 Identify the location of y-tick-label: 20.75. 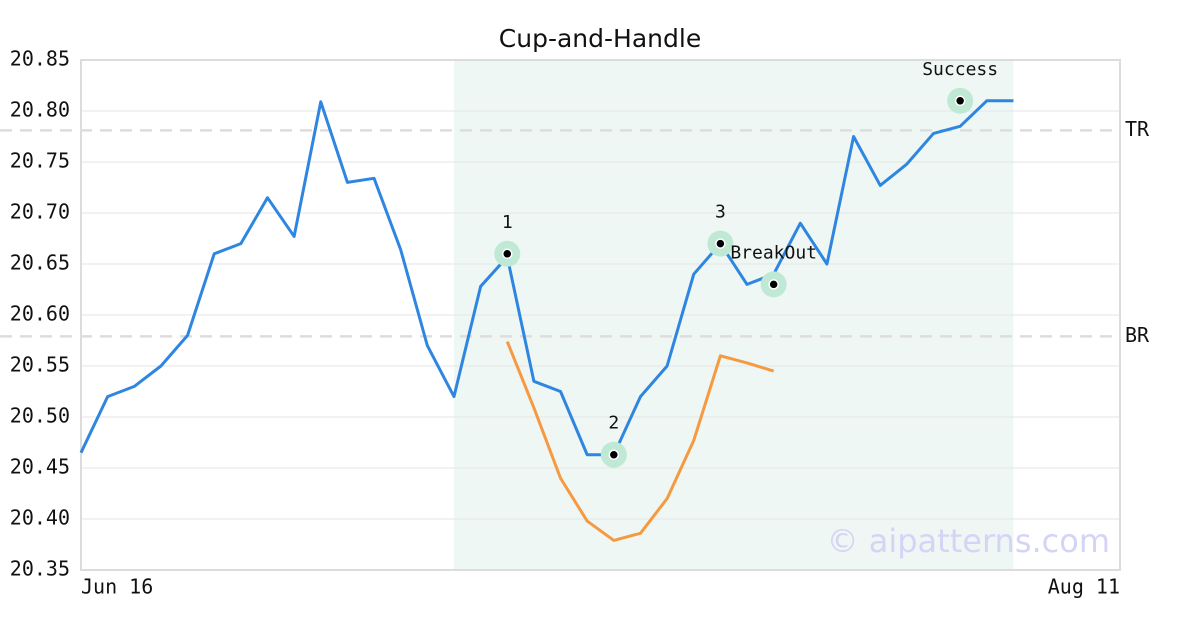
(40, 161).